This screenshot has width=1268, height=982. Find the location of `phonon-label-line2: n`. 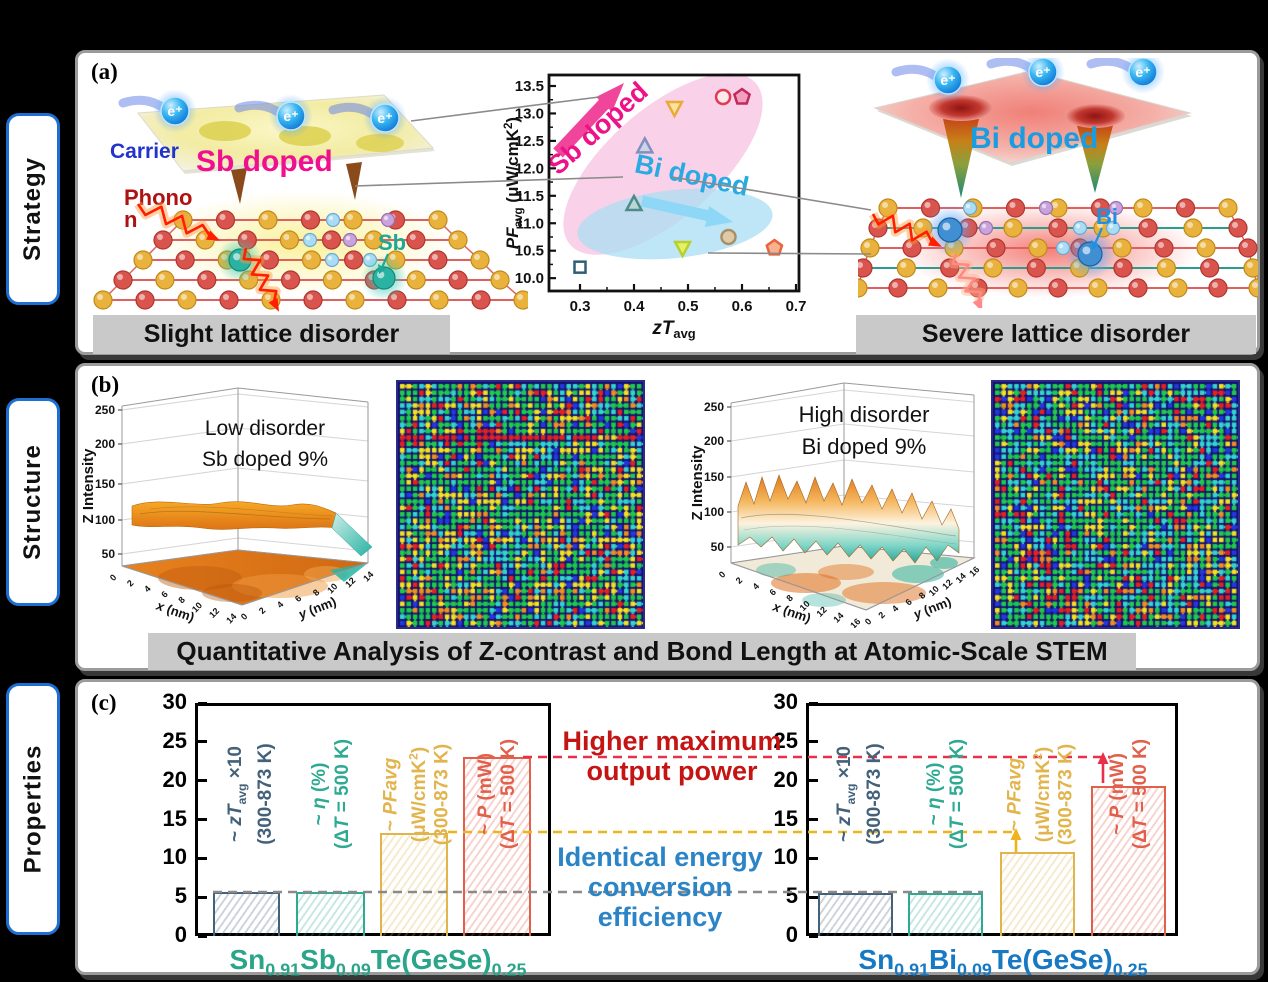

phonon-label-line2: n is located at coordinates (130, 219).